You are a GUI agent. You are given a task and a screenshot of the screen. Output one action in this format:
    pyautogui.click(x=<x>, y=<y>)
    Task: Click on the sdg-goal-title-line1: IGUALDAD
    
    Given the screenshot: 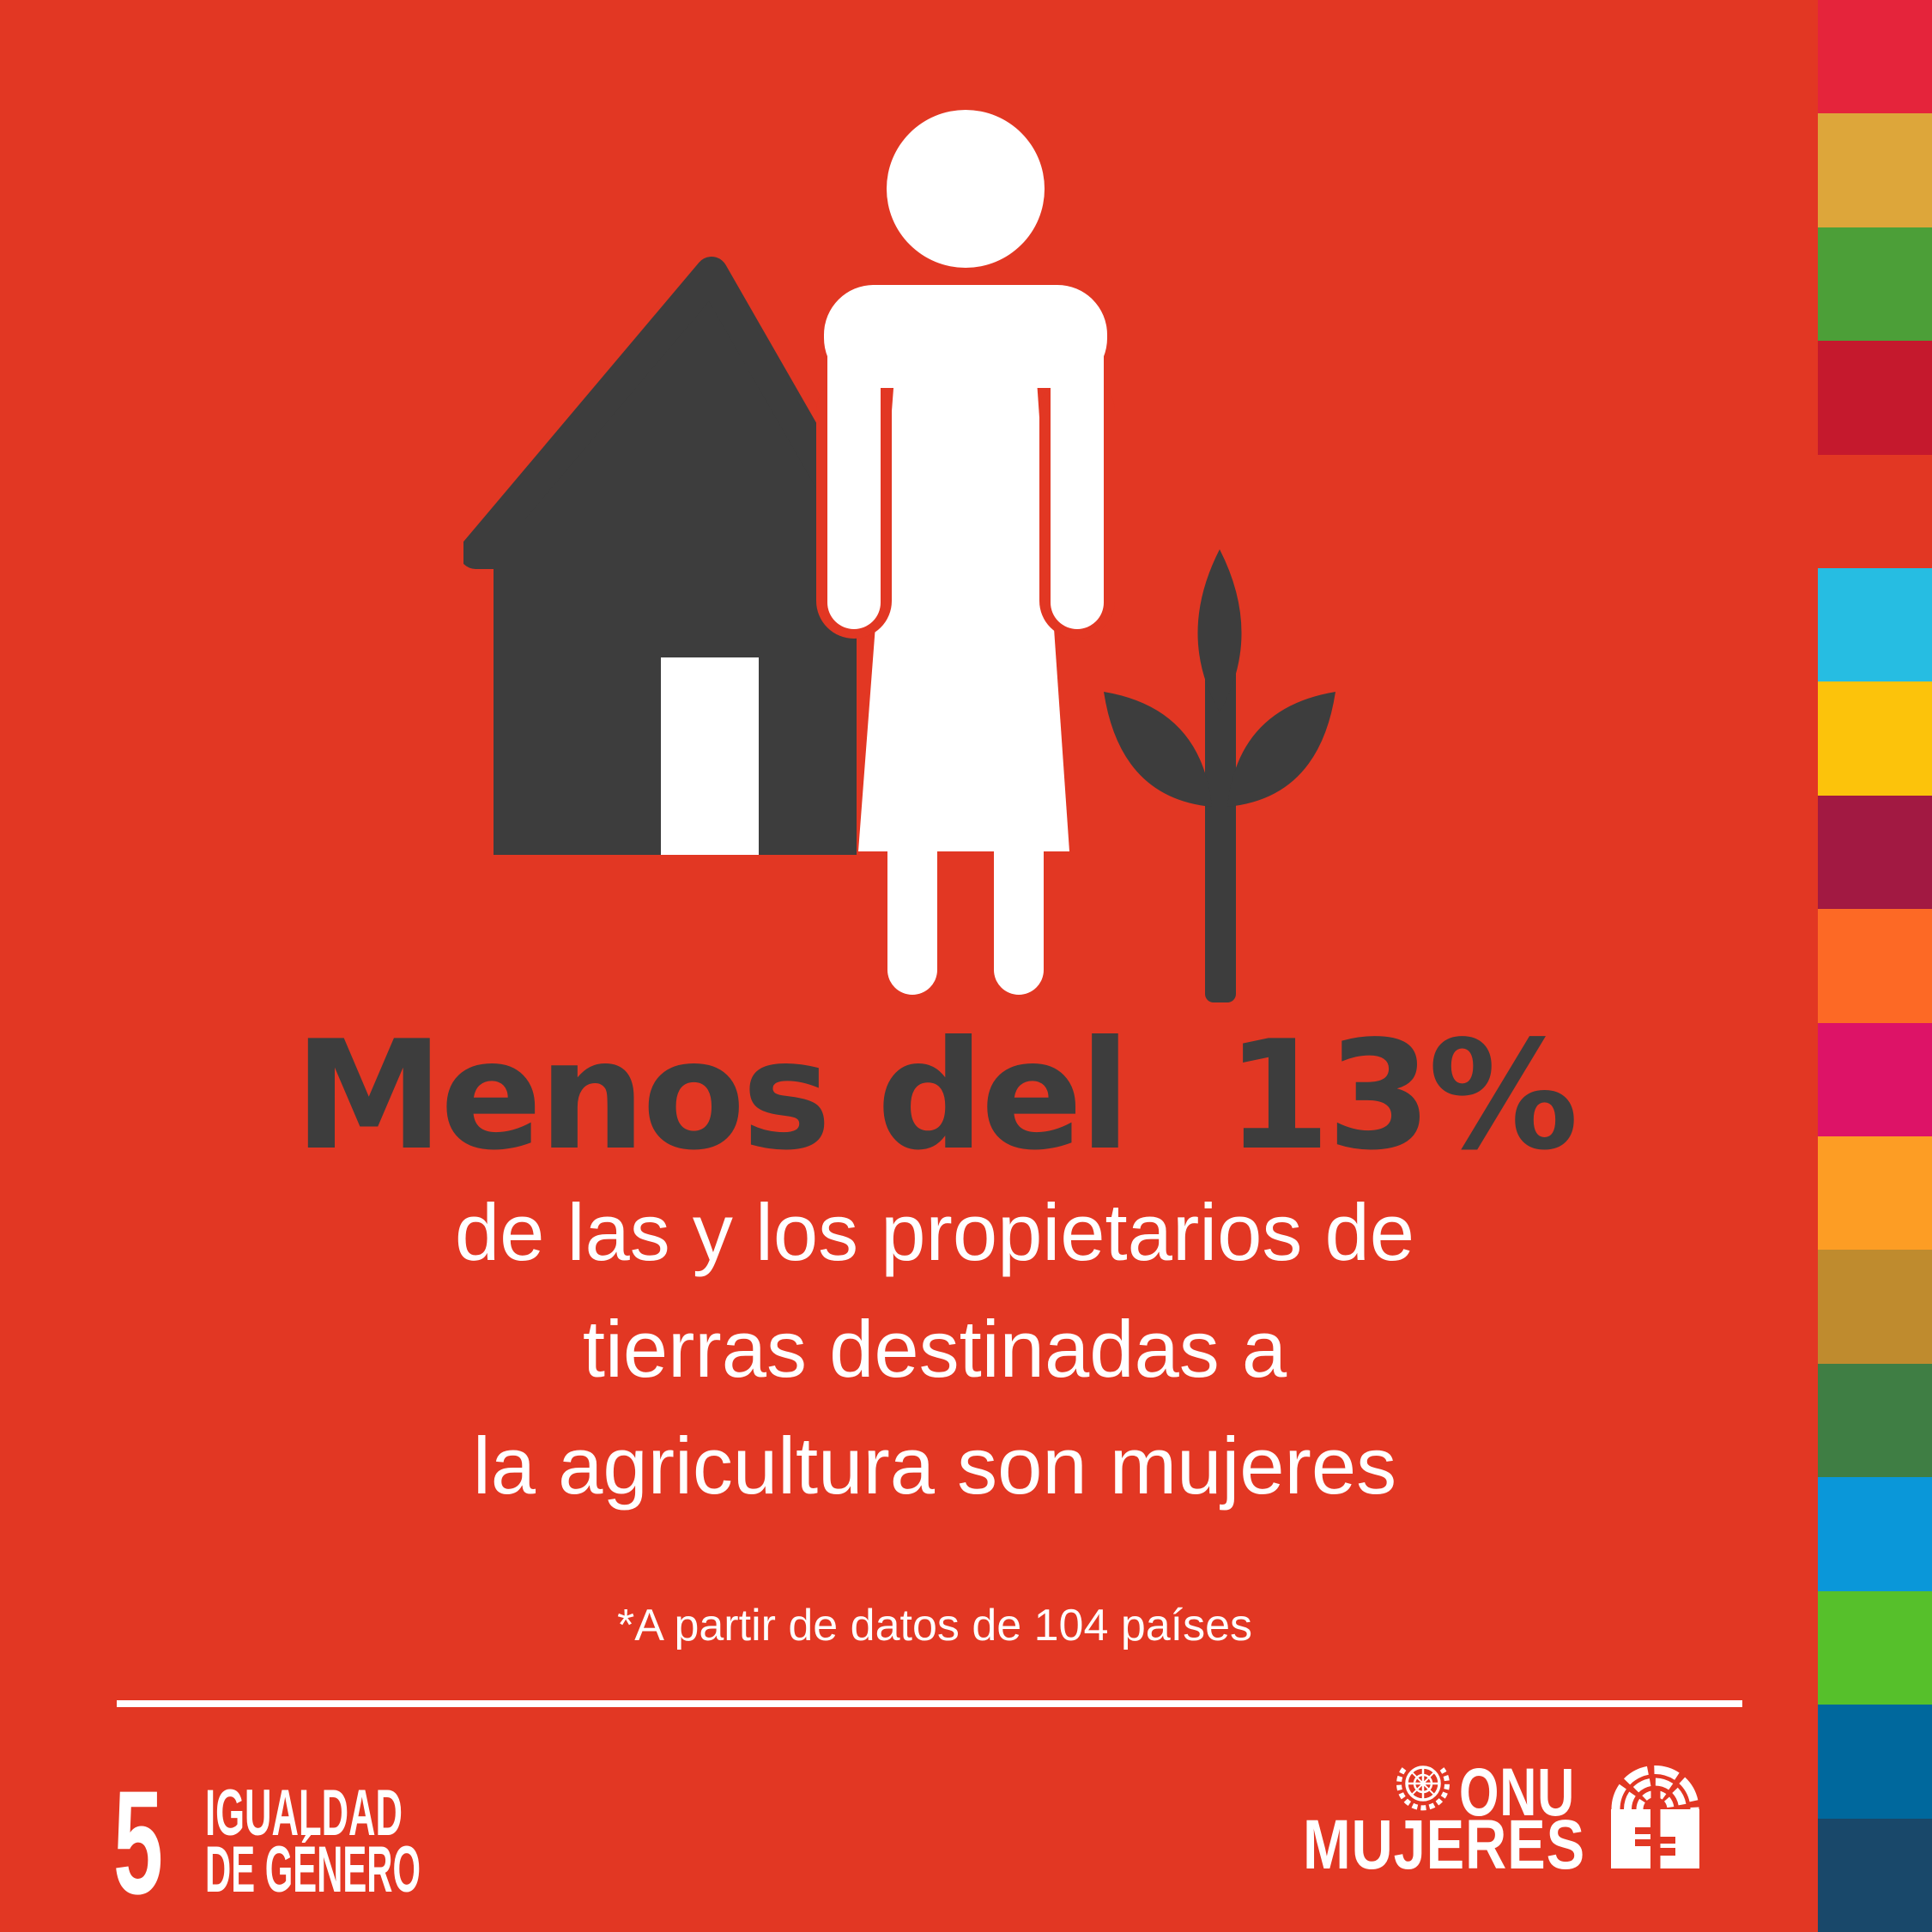 What is the action you would take?
    pyautogui.click(x=304, y=1813)
    